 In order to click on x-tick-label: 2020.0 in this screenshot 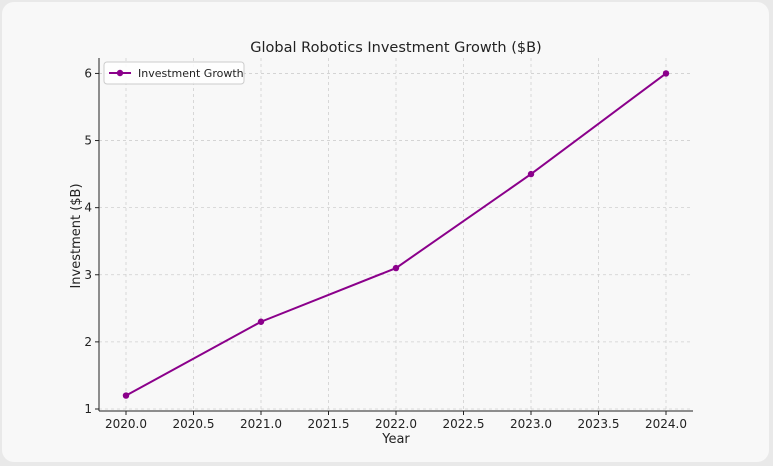, I will do `click(126, 424)`.